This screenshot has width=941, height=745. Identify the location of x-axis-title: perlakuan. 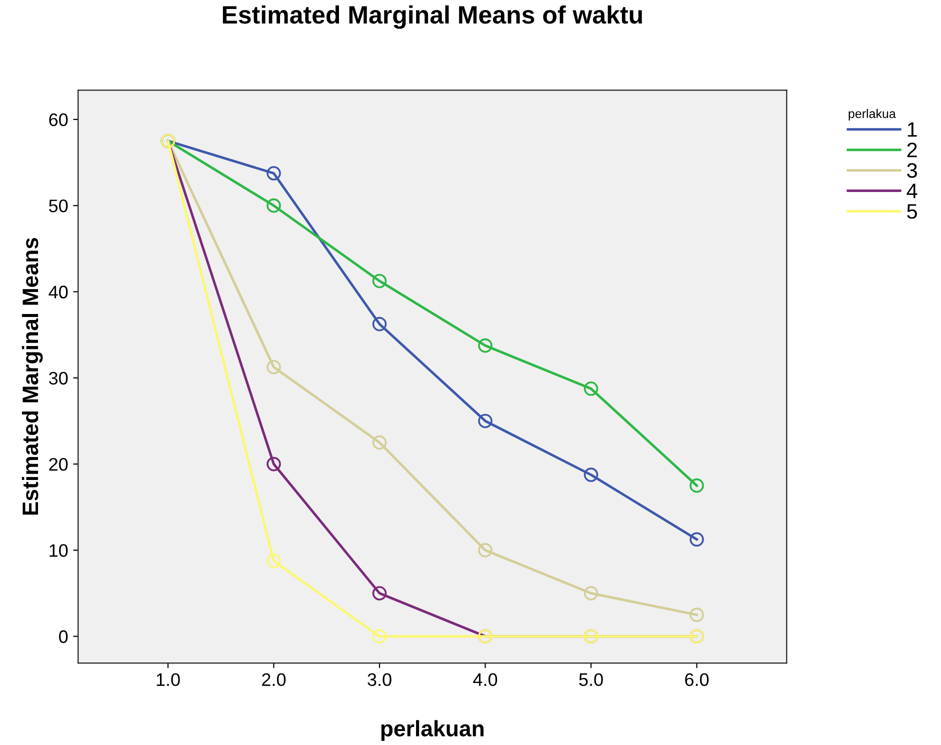
(432, 730).